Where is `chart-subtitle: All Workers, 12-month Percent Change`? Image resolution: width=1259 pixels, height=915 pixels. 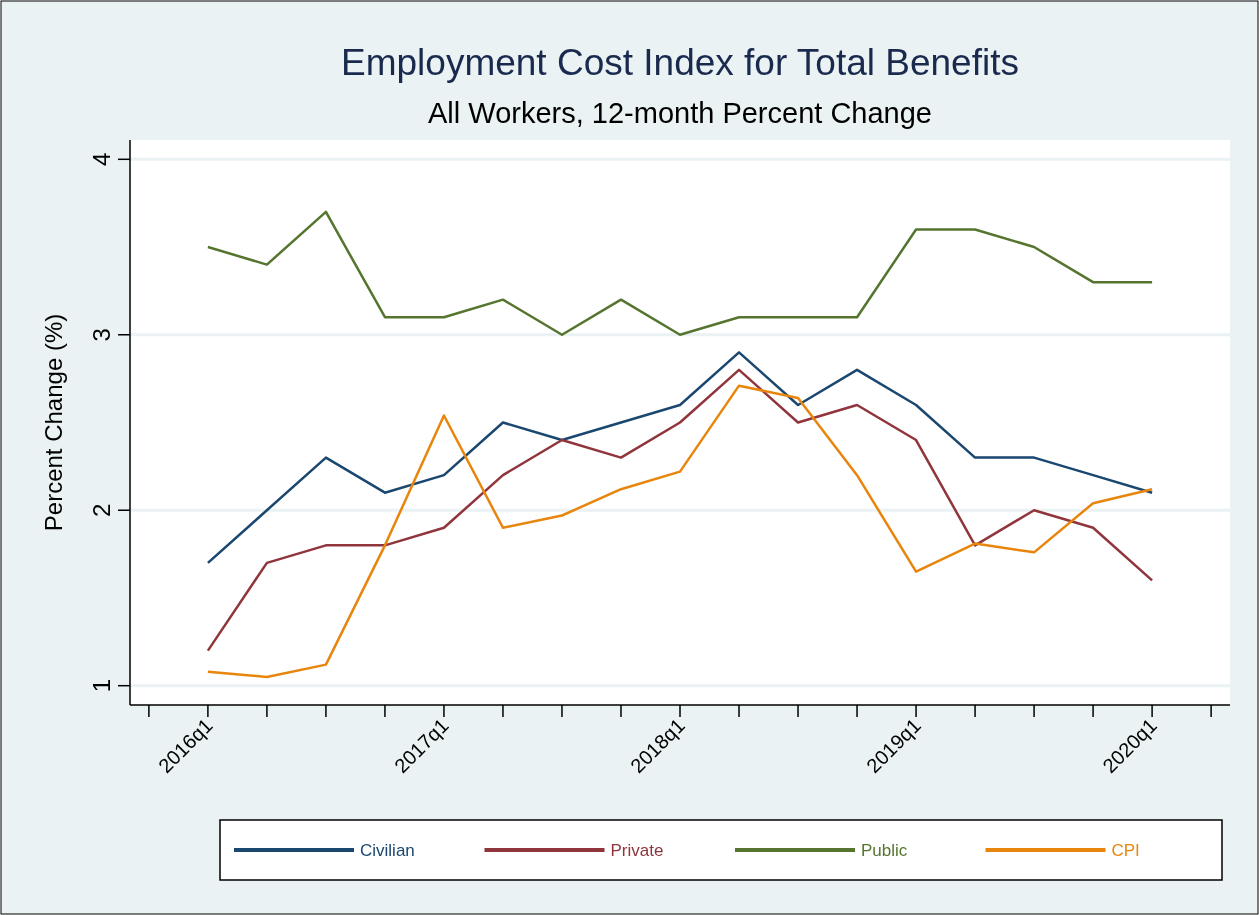 chart-subtitle: All Workers, 12-month Percent Change is located at coordinates (680, 113).